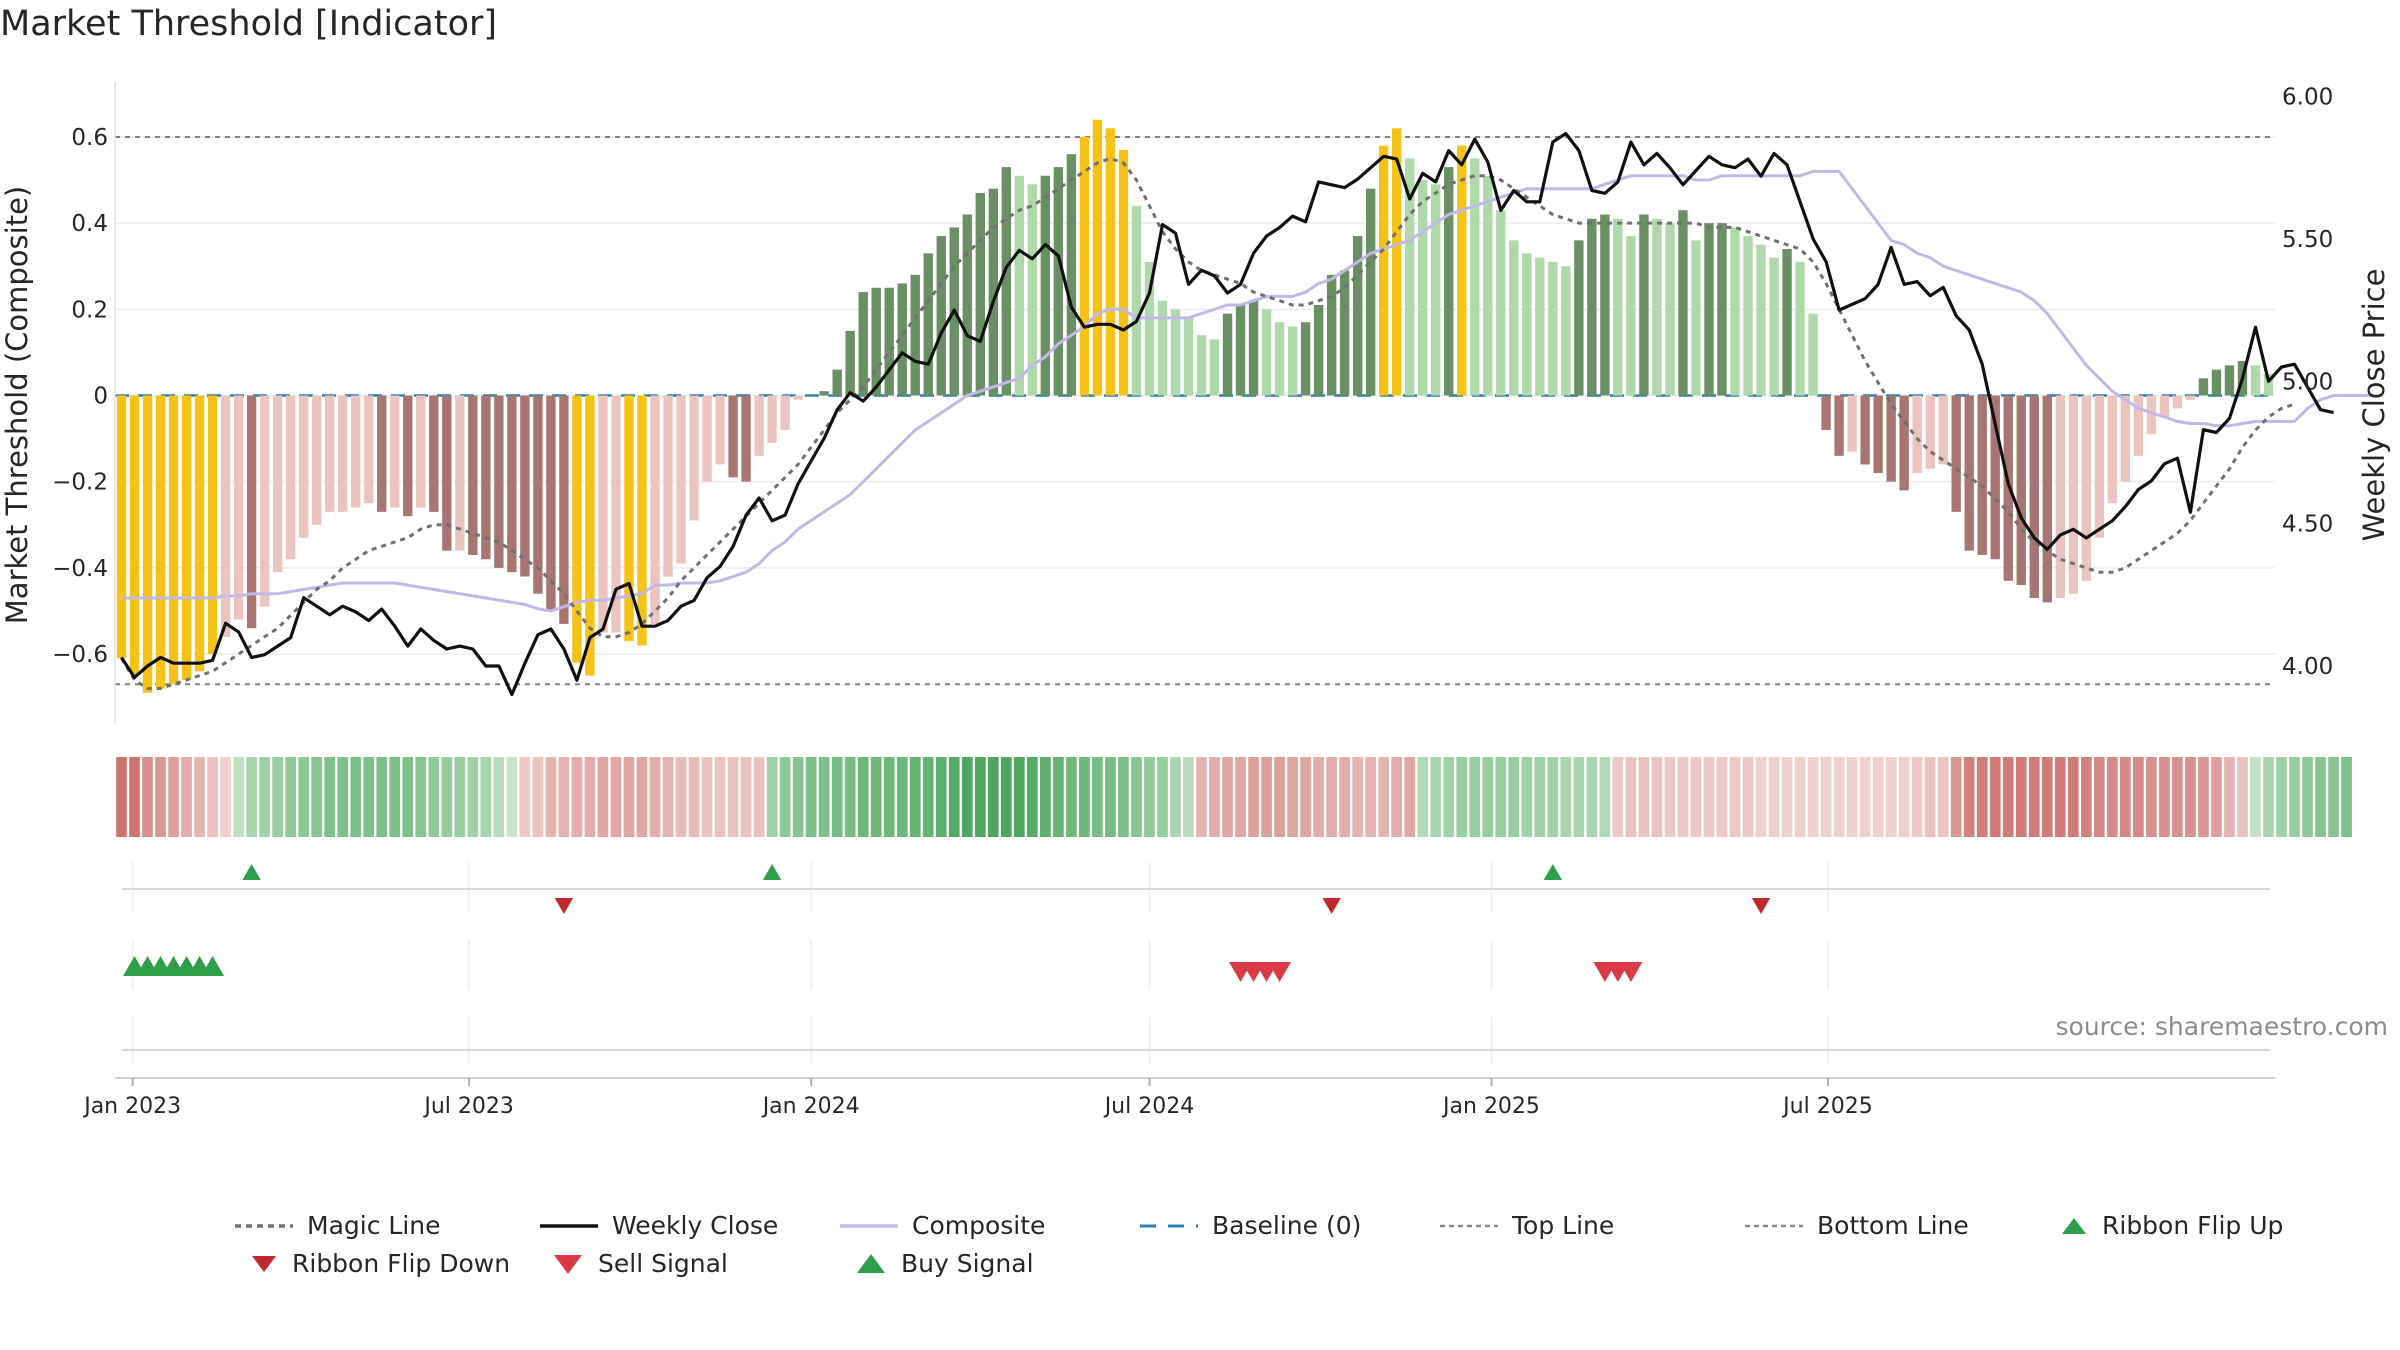 The height and width of the screenshot is (1350, 2400). I want to click on legend-item-baseline: Baseline (0), so click(1250, 1225).